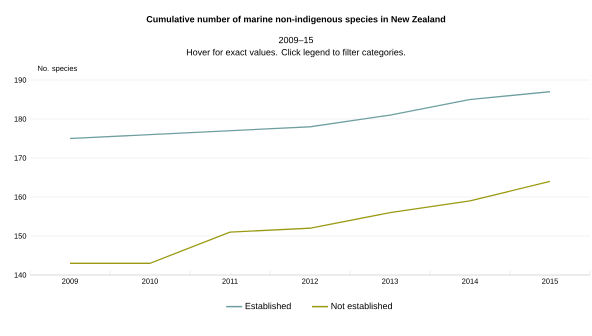 This screenshot has width=592, height=336. Describe the element at coordinates (268, 306) in the screenshot. I see `legend-label: Established` at that location.